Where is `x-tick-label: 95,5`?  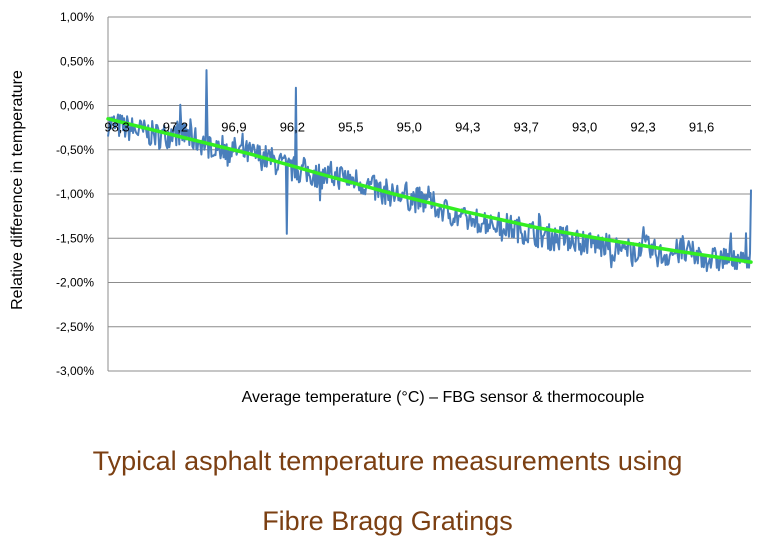 x-tick-label: 95,5 is located at coordinates (350, 127).